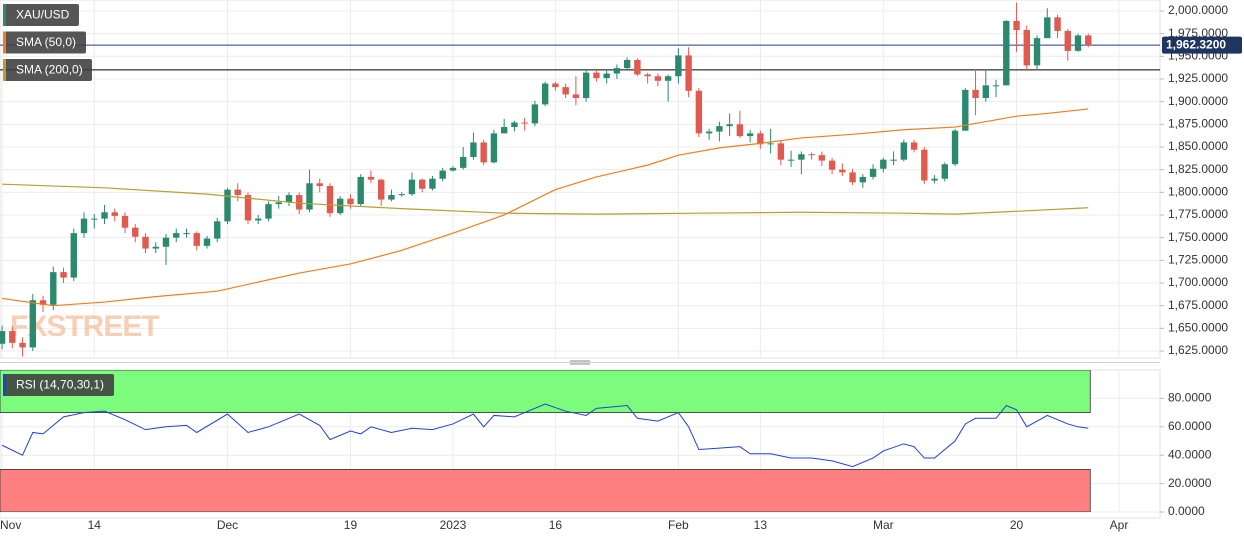 The image size is (1244, 539). I want to click on x-tick-label: Mar, so click(883, 525).